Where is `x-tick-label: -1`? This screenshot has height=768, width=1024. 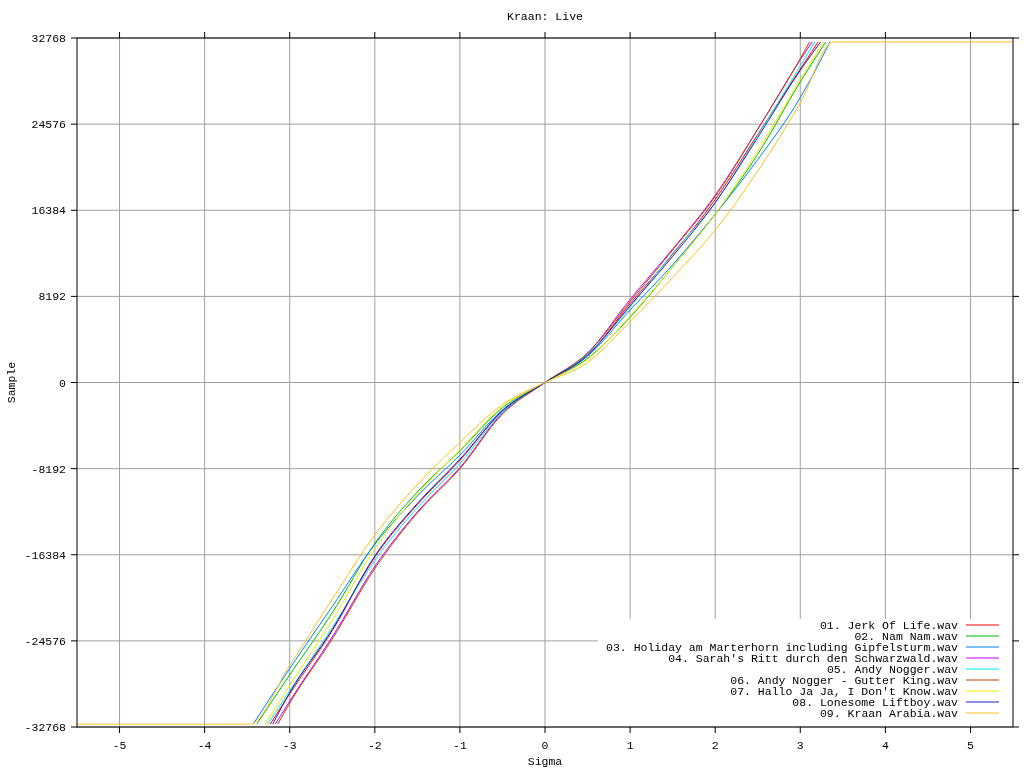 x-tick-label: -1 is located at coordinates (460, 746).